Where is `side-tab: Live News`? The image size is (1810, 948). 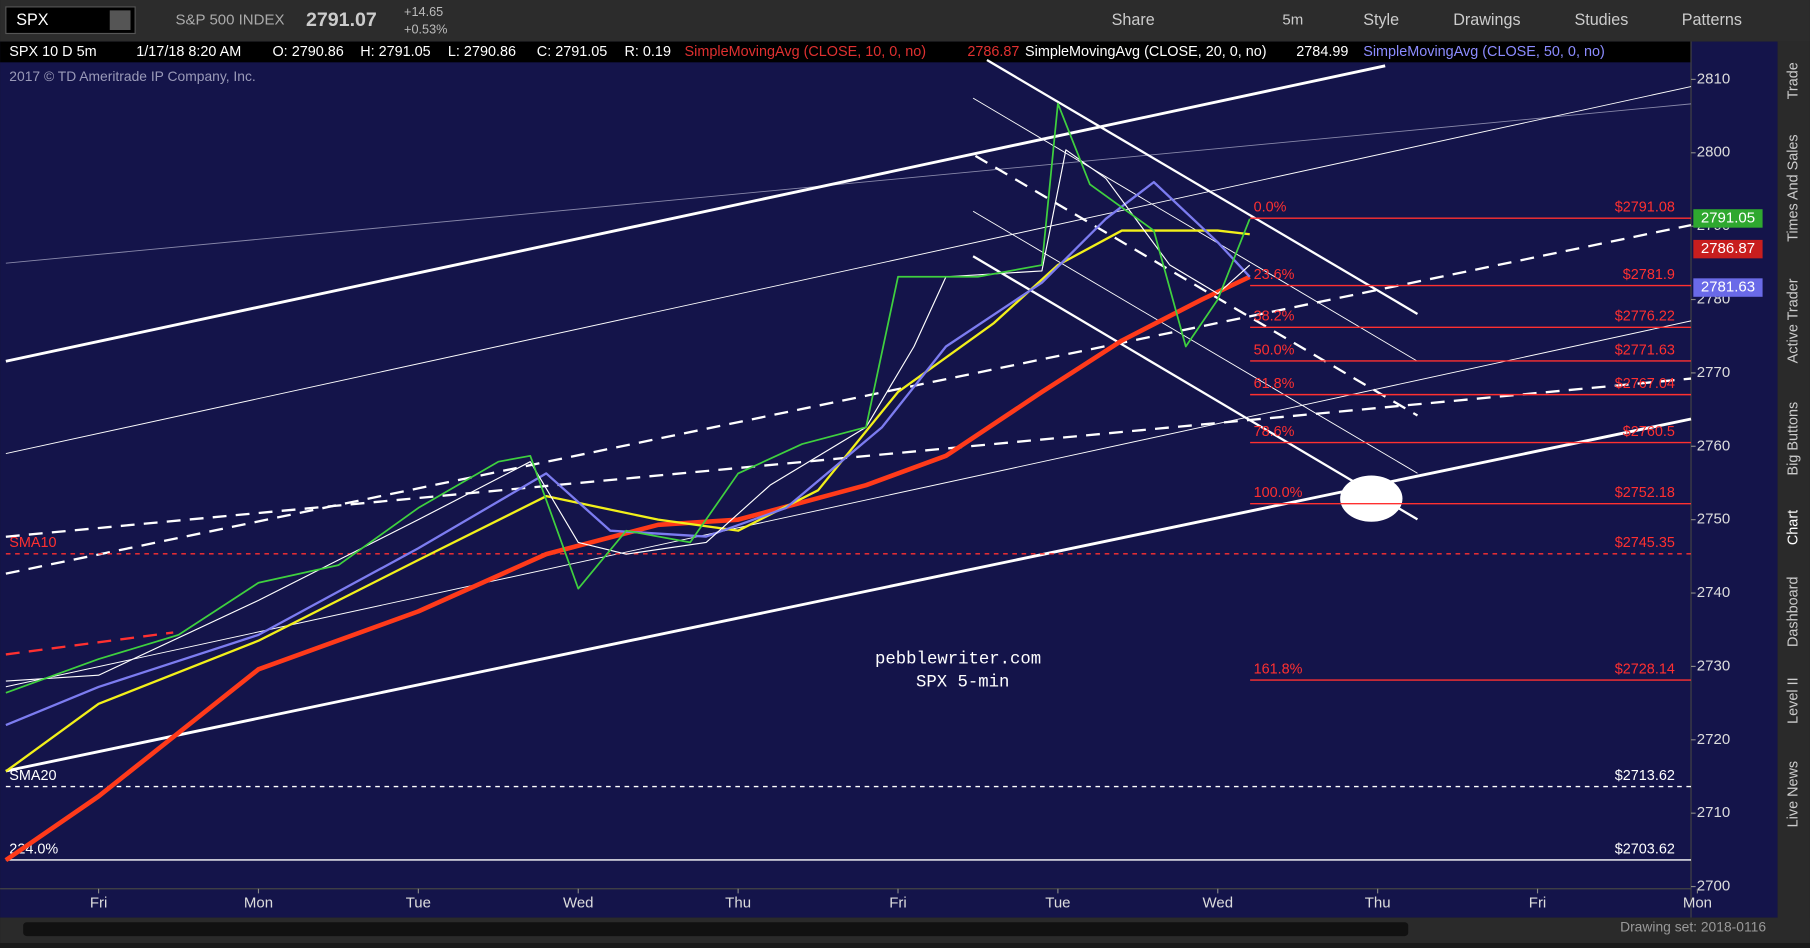 side-tab: Live News is located at coordinates (1794, 794).